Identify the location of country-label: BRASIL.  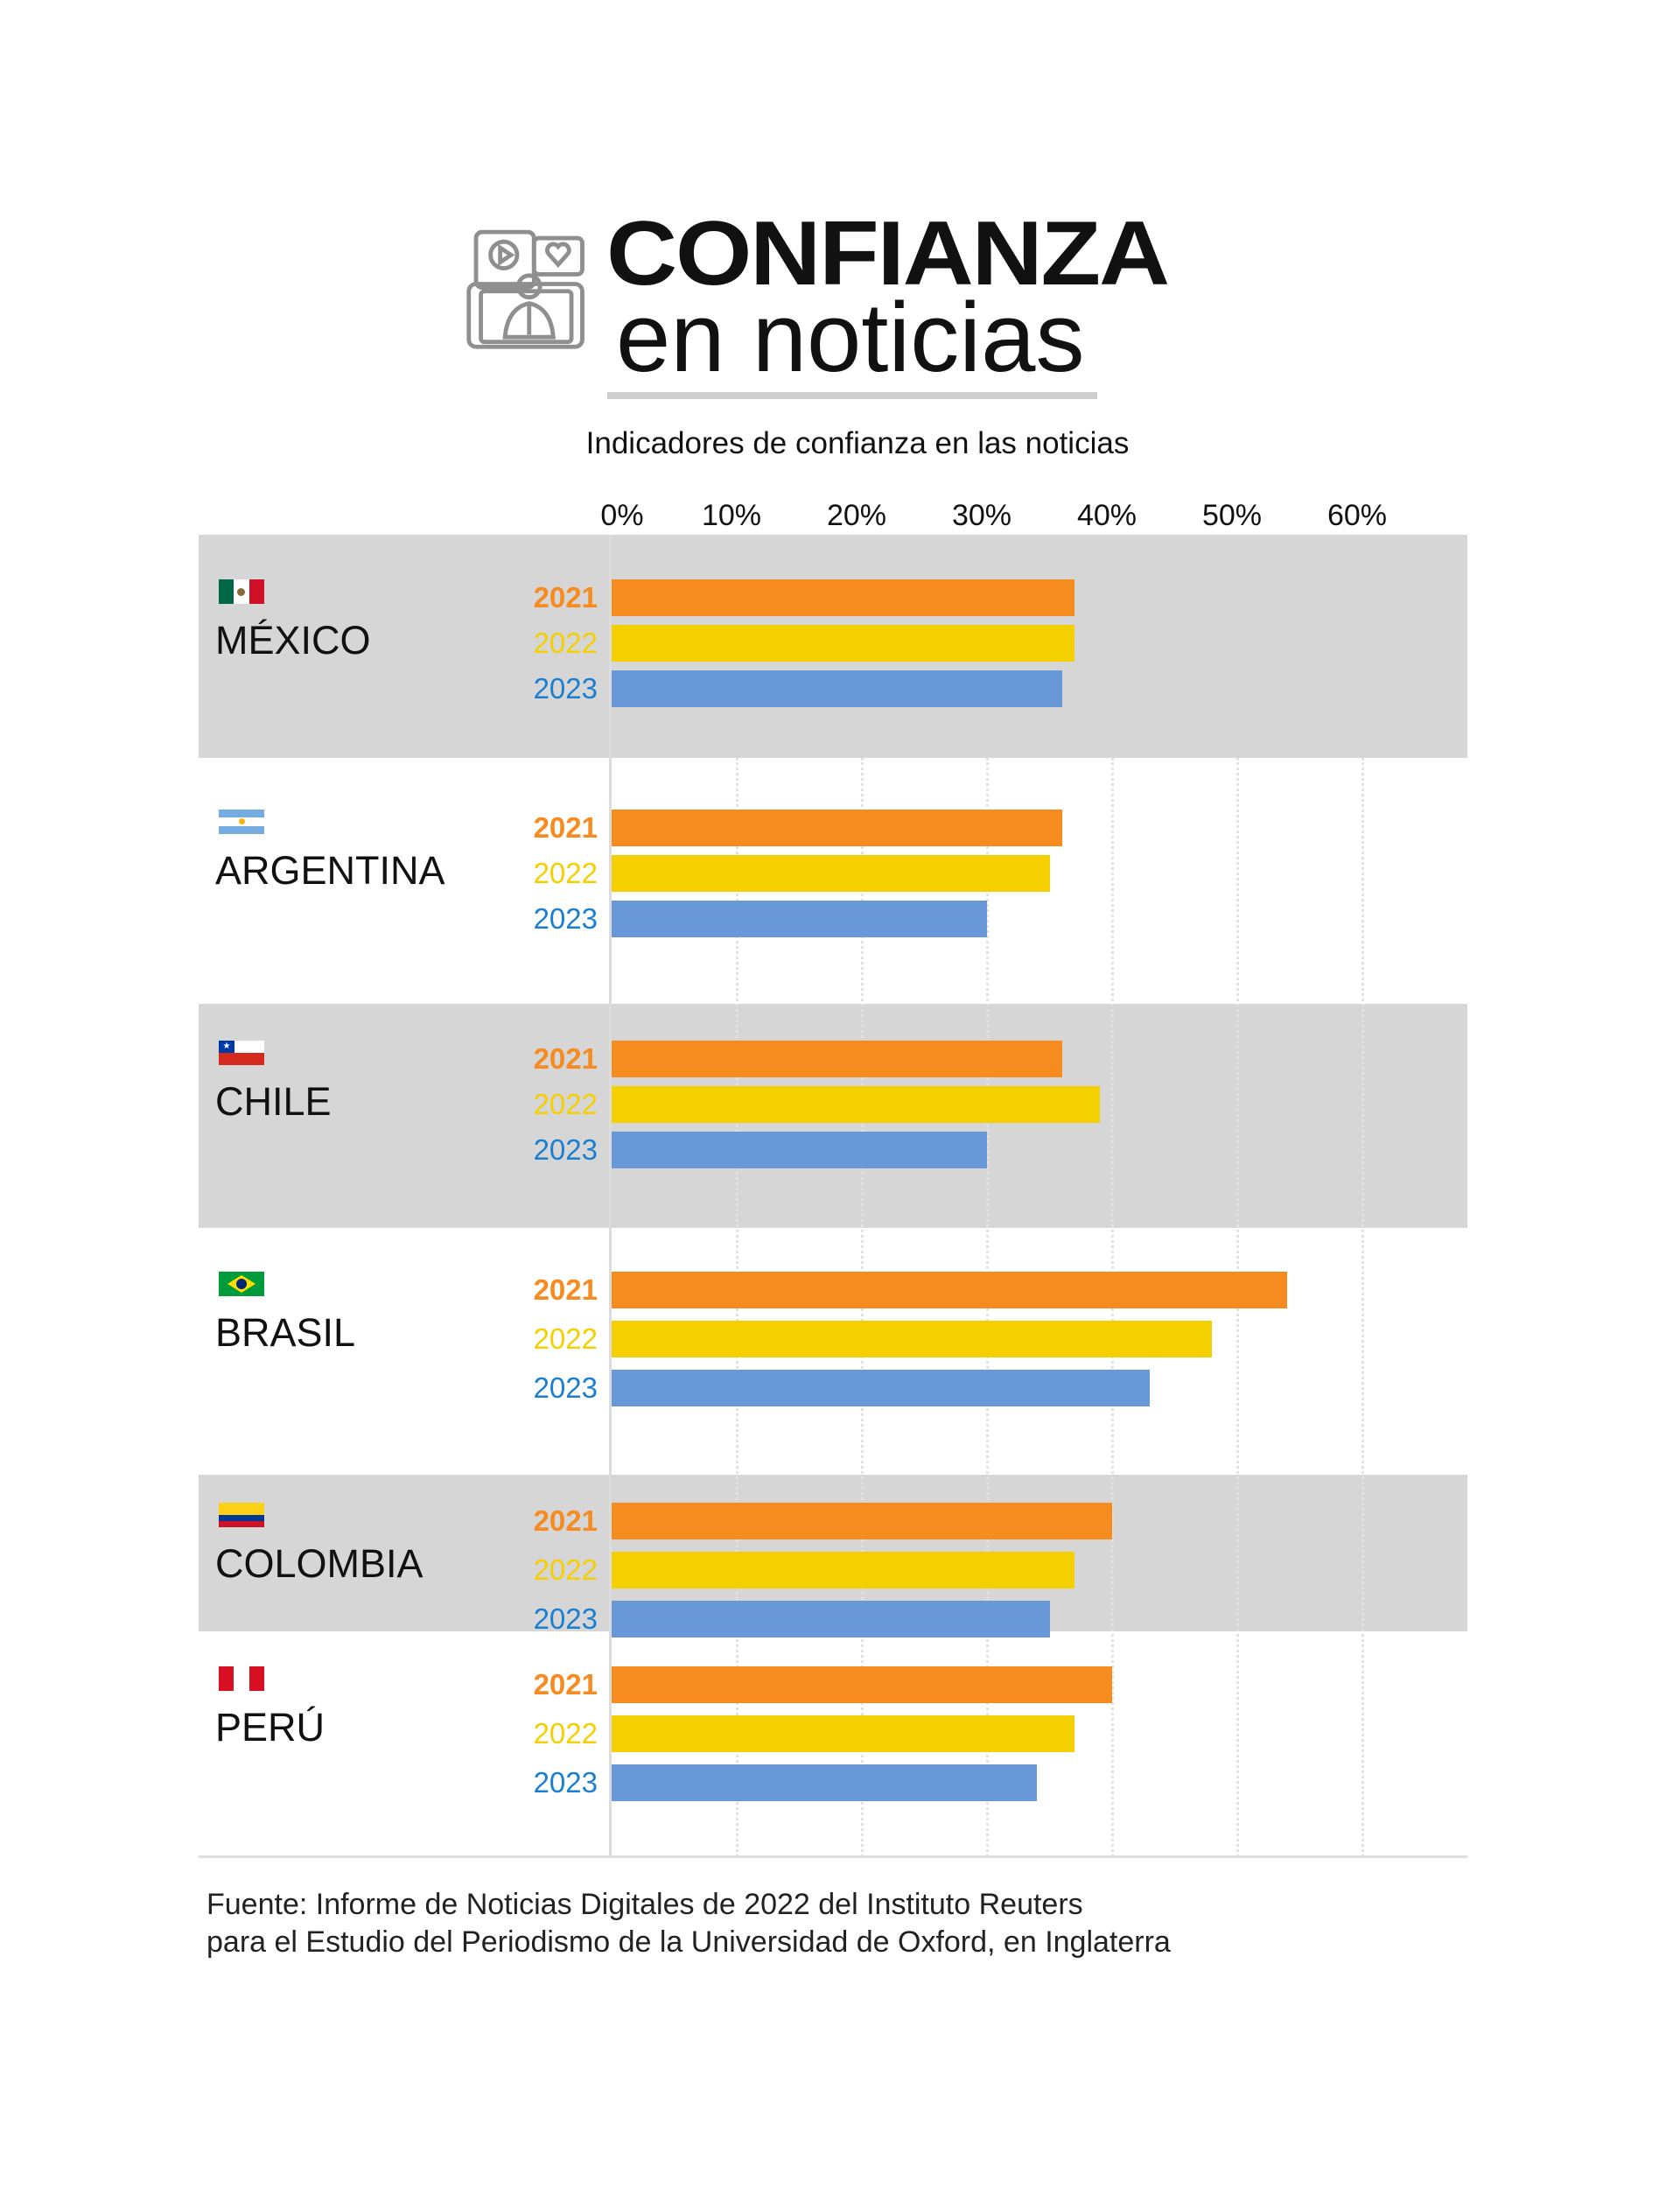
(285, 1332).